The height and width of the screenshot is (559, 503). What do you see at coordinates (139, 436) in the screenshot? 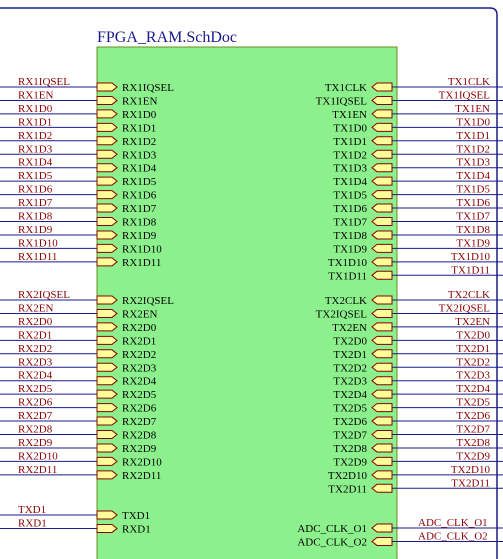
I see `pin-label: RX2D8` at bounding box center [139, 436].